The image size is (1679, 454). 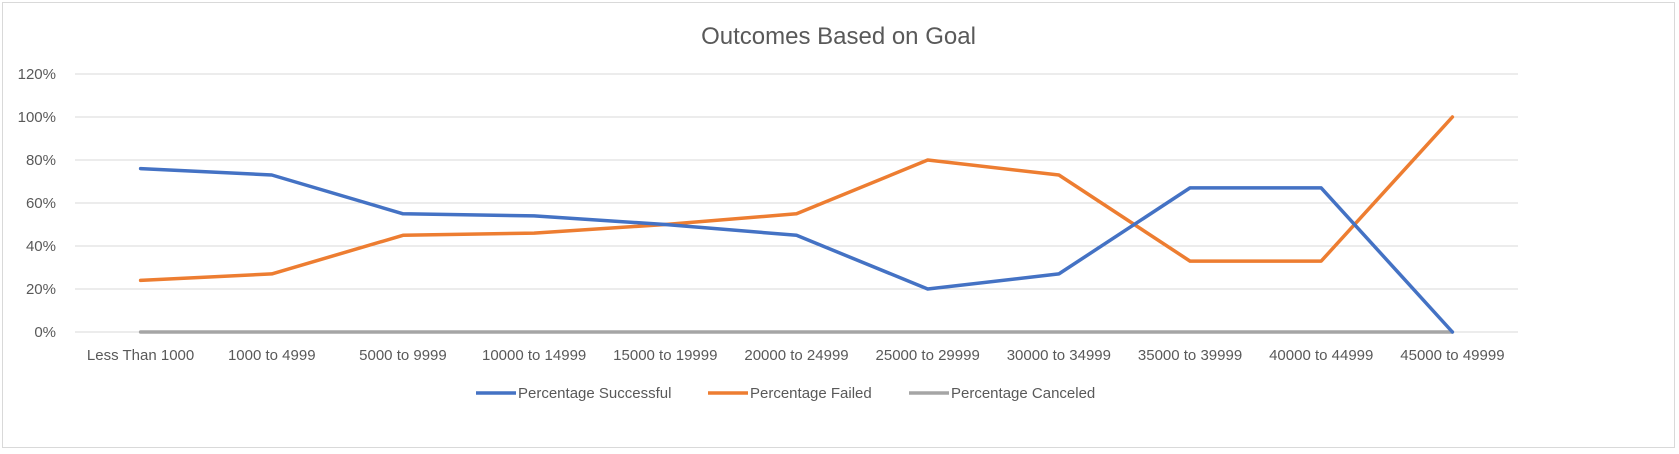 What do you see at coordinates (41, 203) in the screenshot?
I see `y-tick-label: 60%` at bounding box center [41, 203].